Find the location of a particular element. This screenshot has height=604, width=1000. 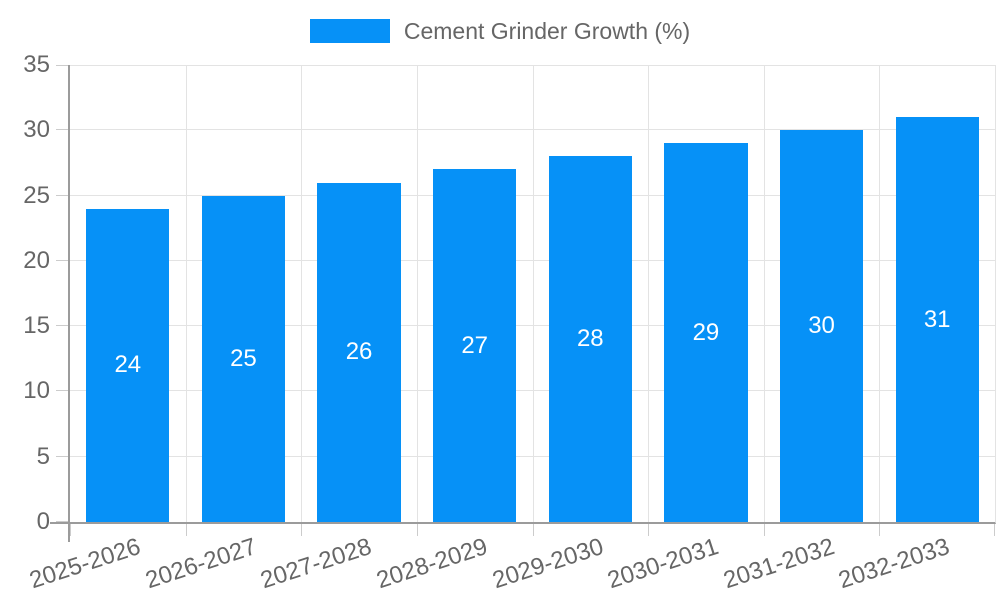

bar-value-label: 30 is located at coordinates (821, 326).